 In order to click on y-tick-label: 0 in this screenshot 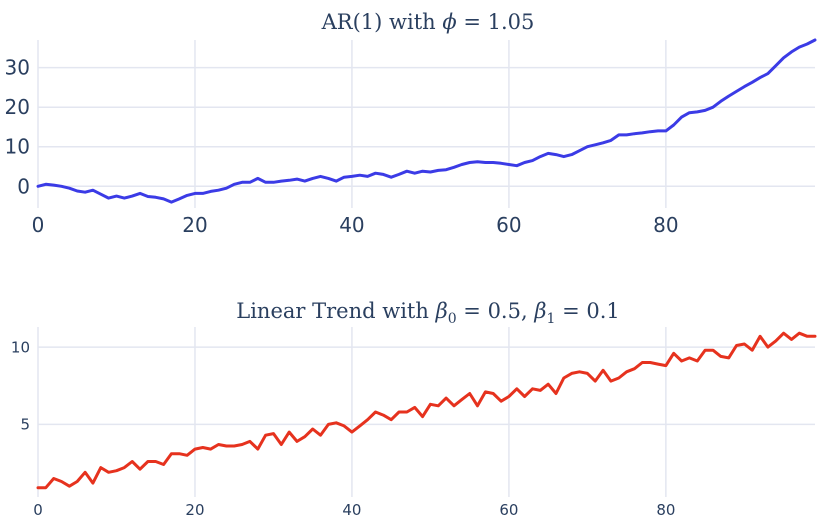, I will do `click(23, 186)`.